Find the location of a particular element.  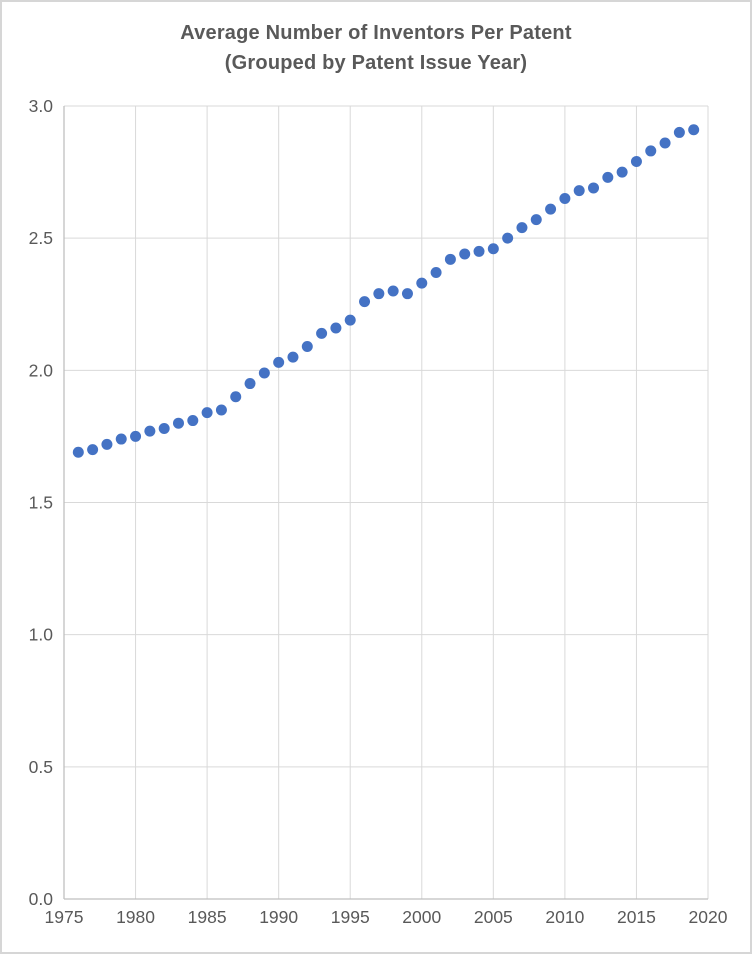

x-tick-label: 2020 is located at coordinates (708, 917).